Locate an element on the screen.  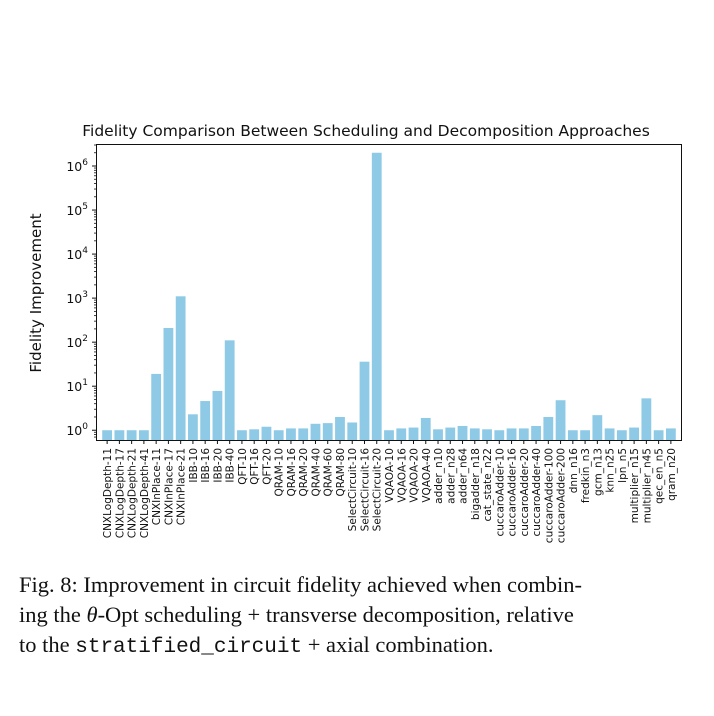
x-tick-label: cuccaroAdder-200 is located at coordinates (562, 495).